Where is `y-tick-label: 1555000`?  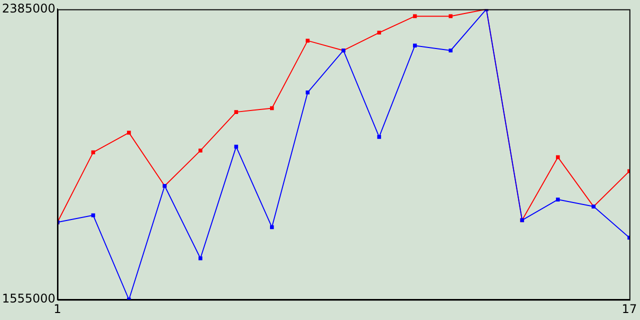
y-tick-label: 1555000 is located at coordinates (29, 299).